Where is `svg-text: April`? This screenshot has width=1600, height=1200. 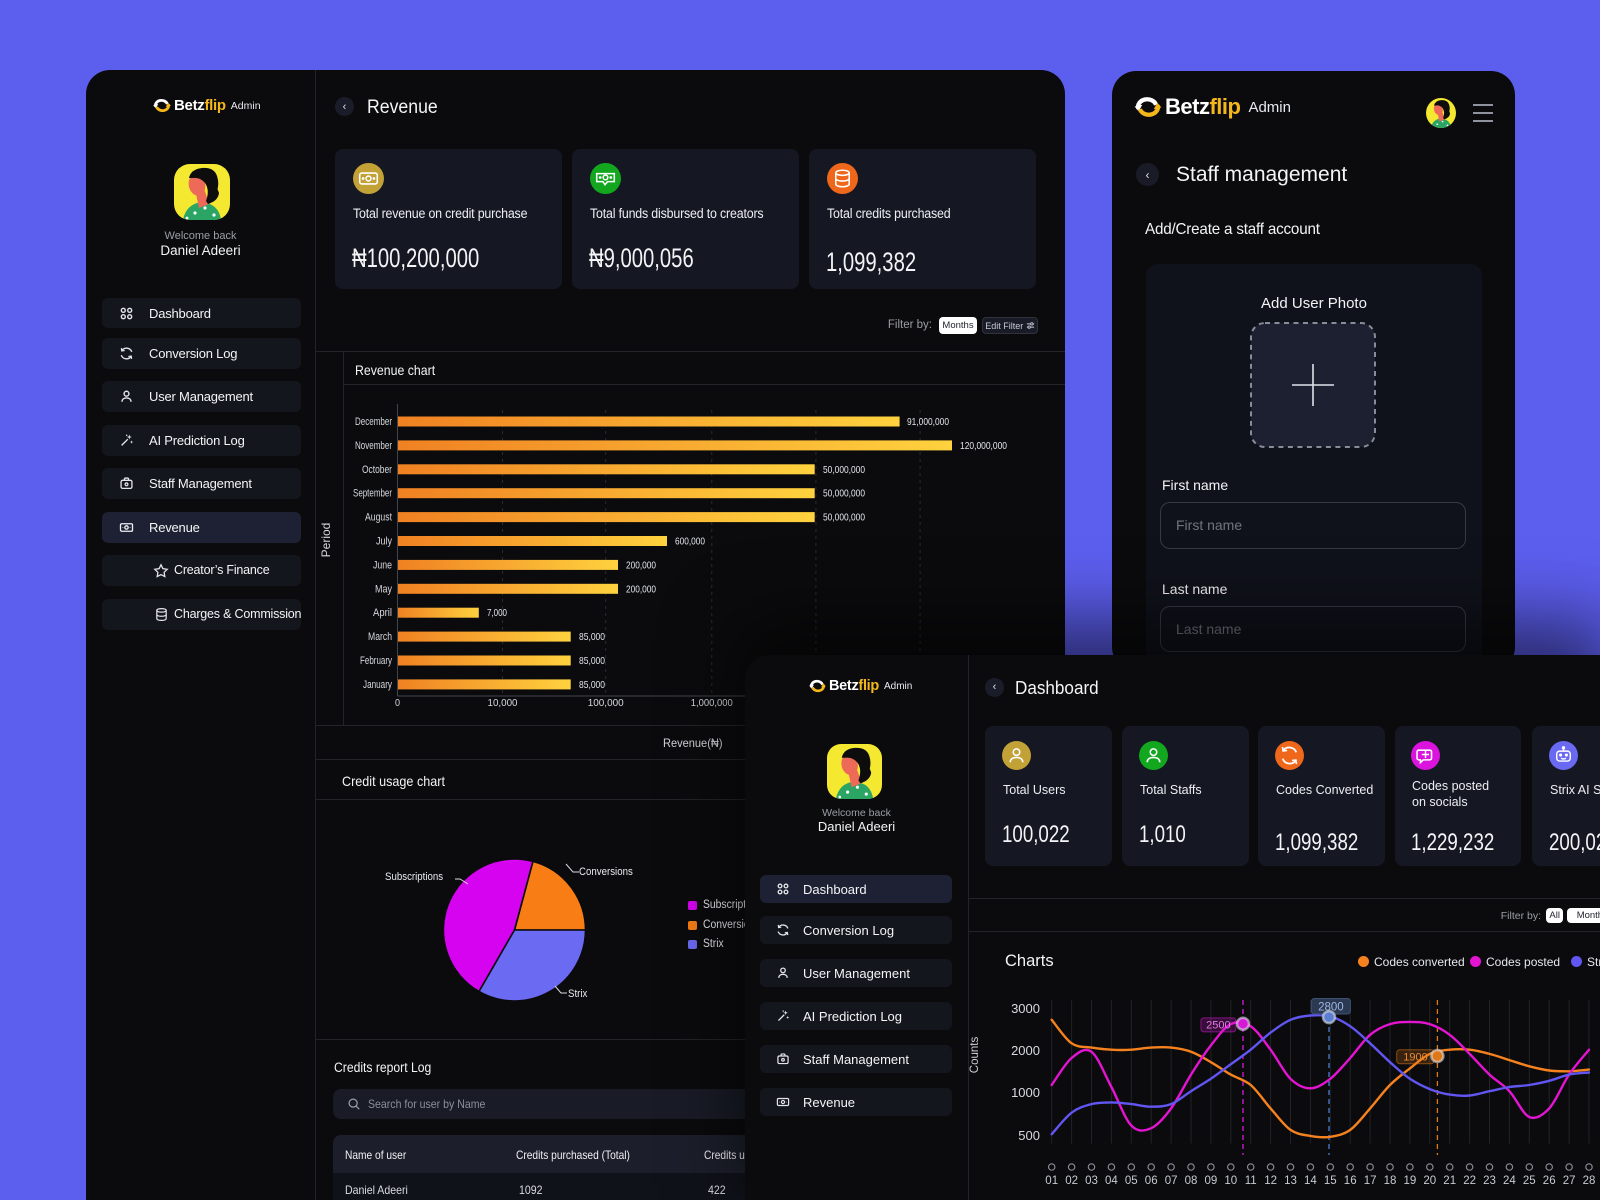
svg-text: April is located at coordinates (382, 613).